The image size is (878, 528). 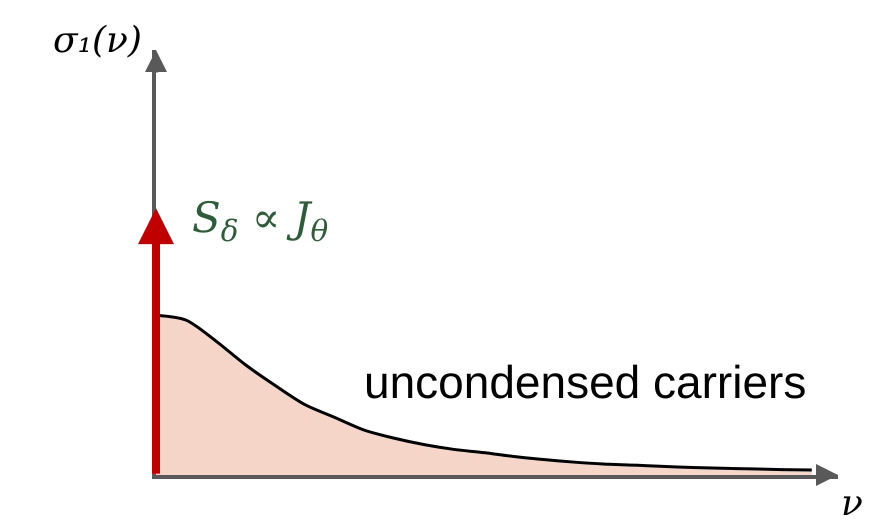 I want to click on text: S$_{δ}$ ∝ J$_{θ}$, so click(x=260, y=220).